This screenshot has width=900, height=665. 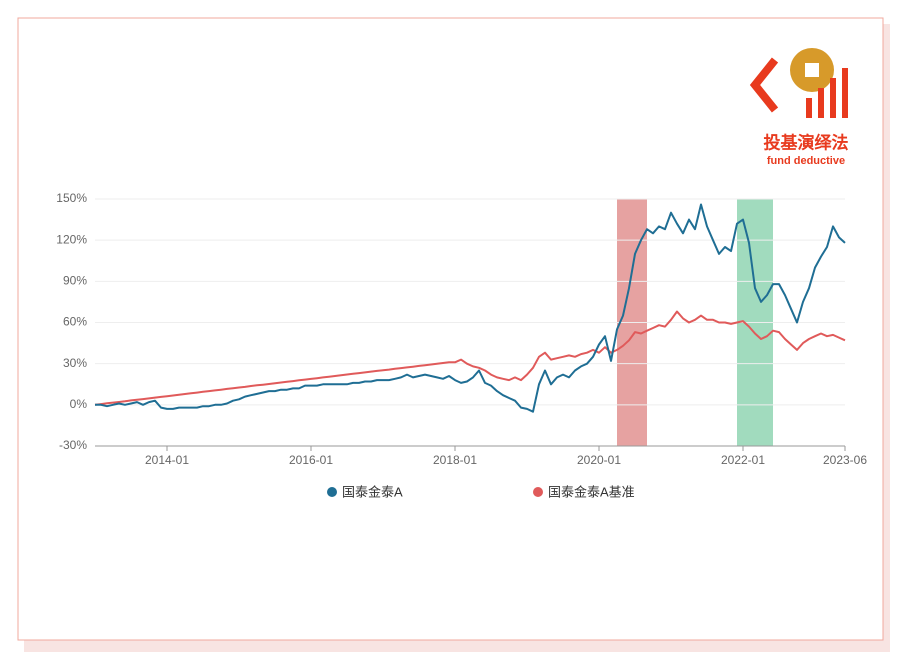 What do you see at coordinates (311, 460) in the screenshot?
I see `x-tick-label: 2016-01` at bounding box center [311, 460].